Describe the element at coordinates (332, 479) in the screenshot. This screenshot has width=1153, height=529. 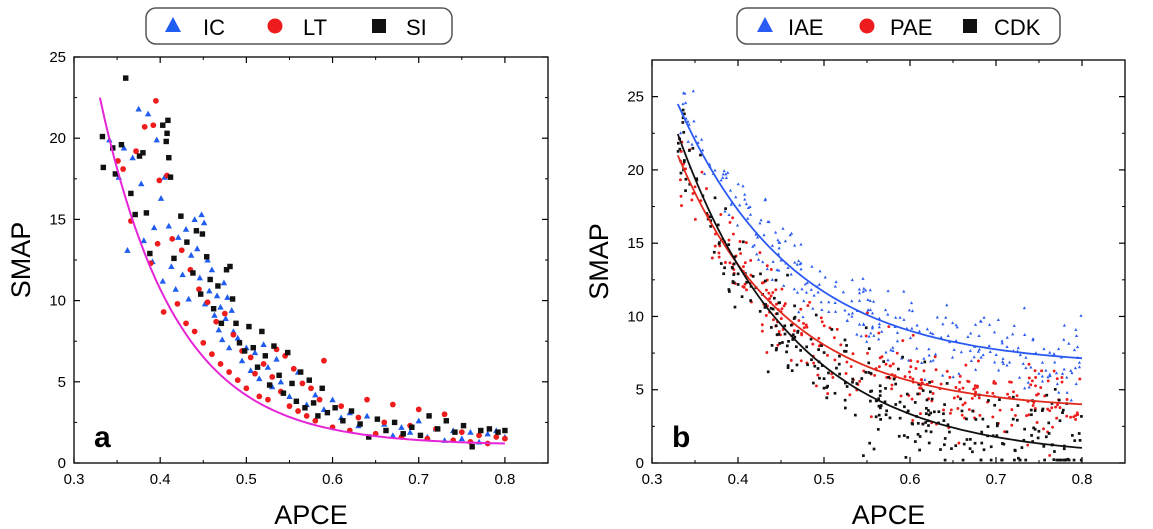
I see `x-tick-label-a: 0.6` at that location.